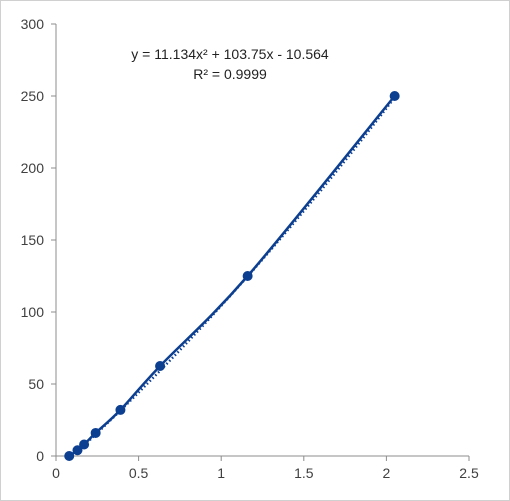 This screenshot has width=510, height=501. Describe the element at coordinates (304, 473) in the screenshot. I see `x-tick-label: 1.5` at that location.